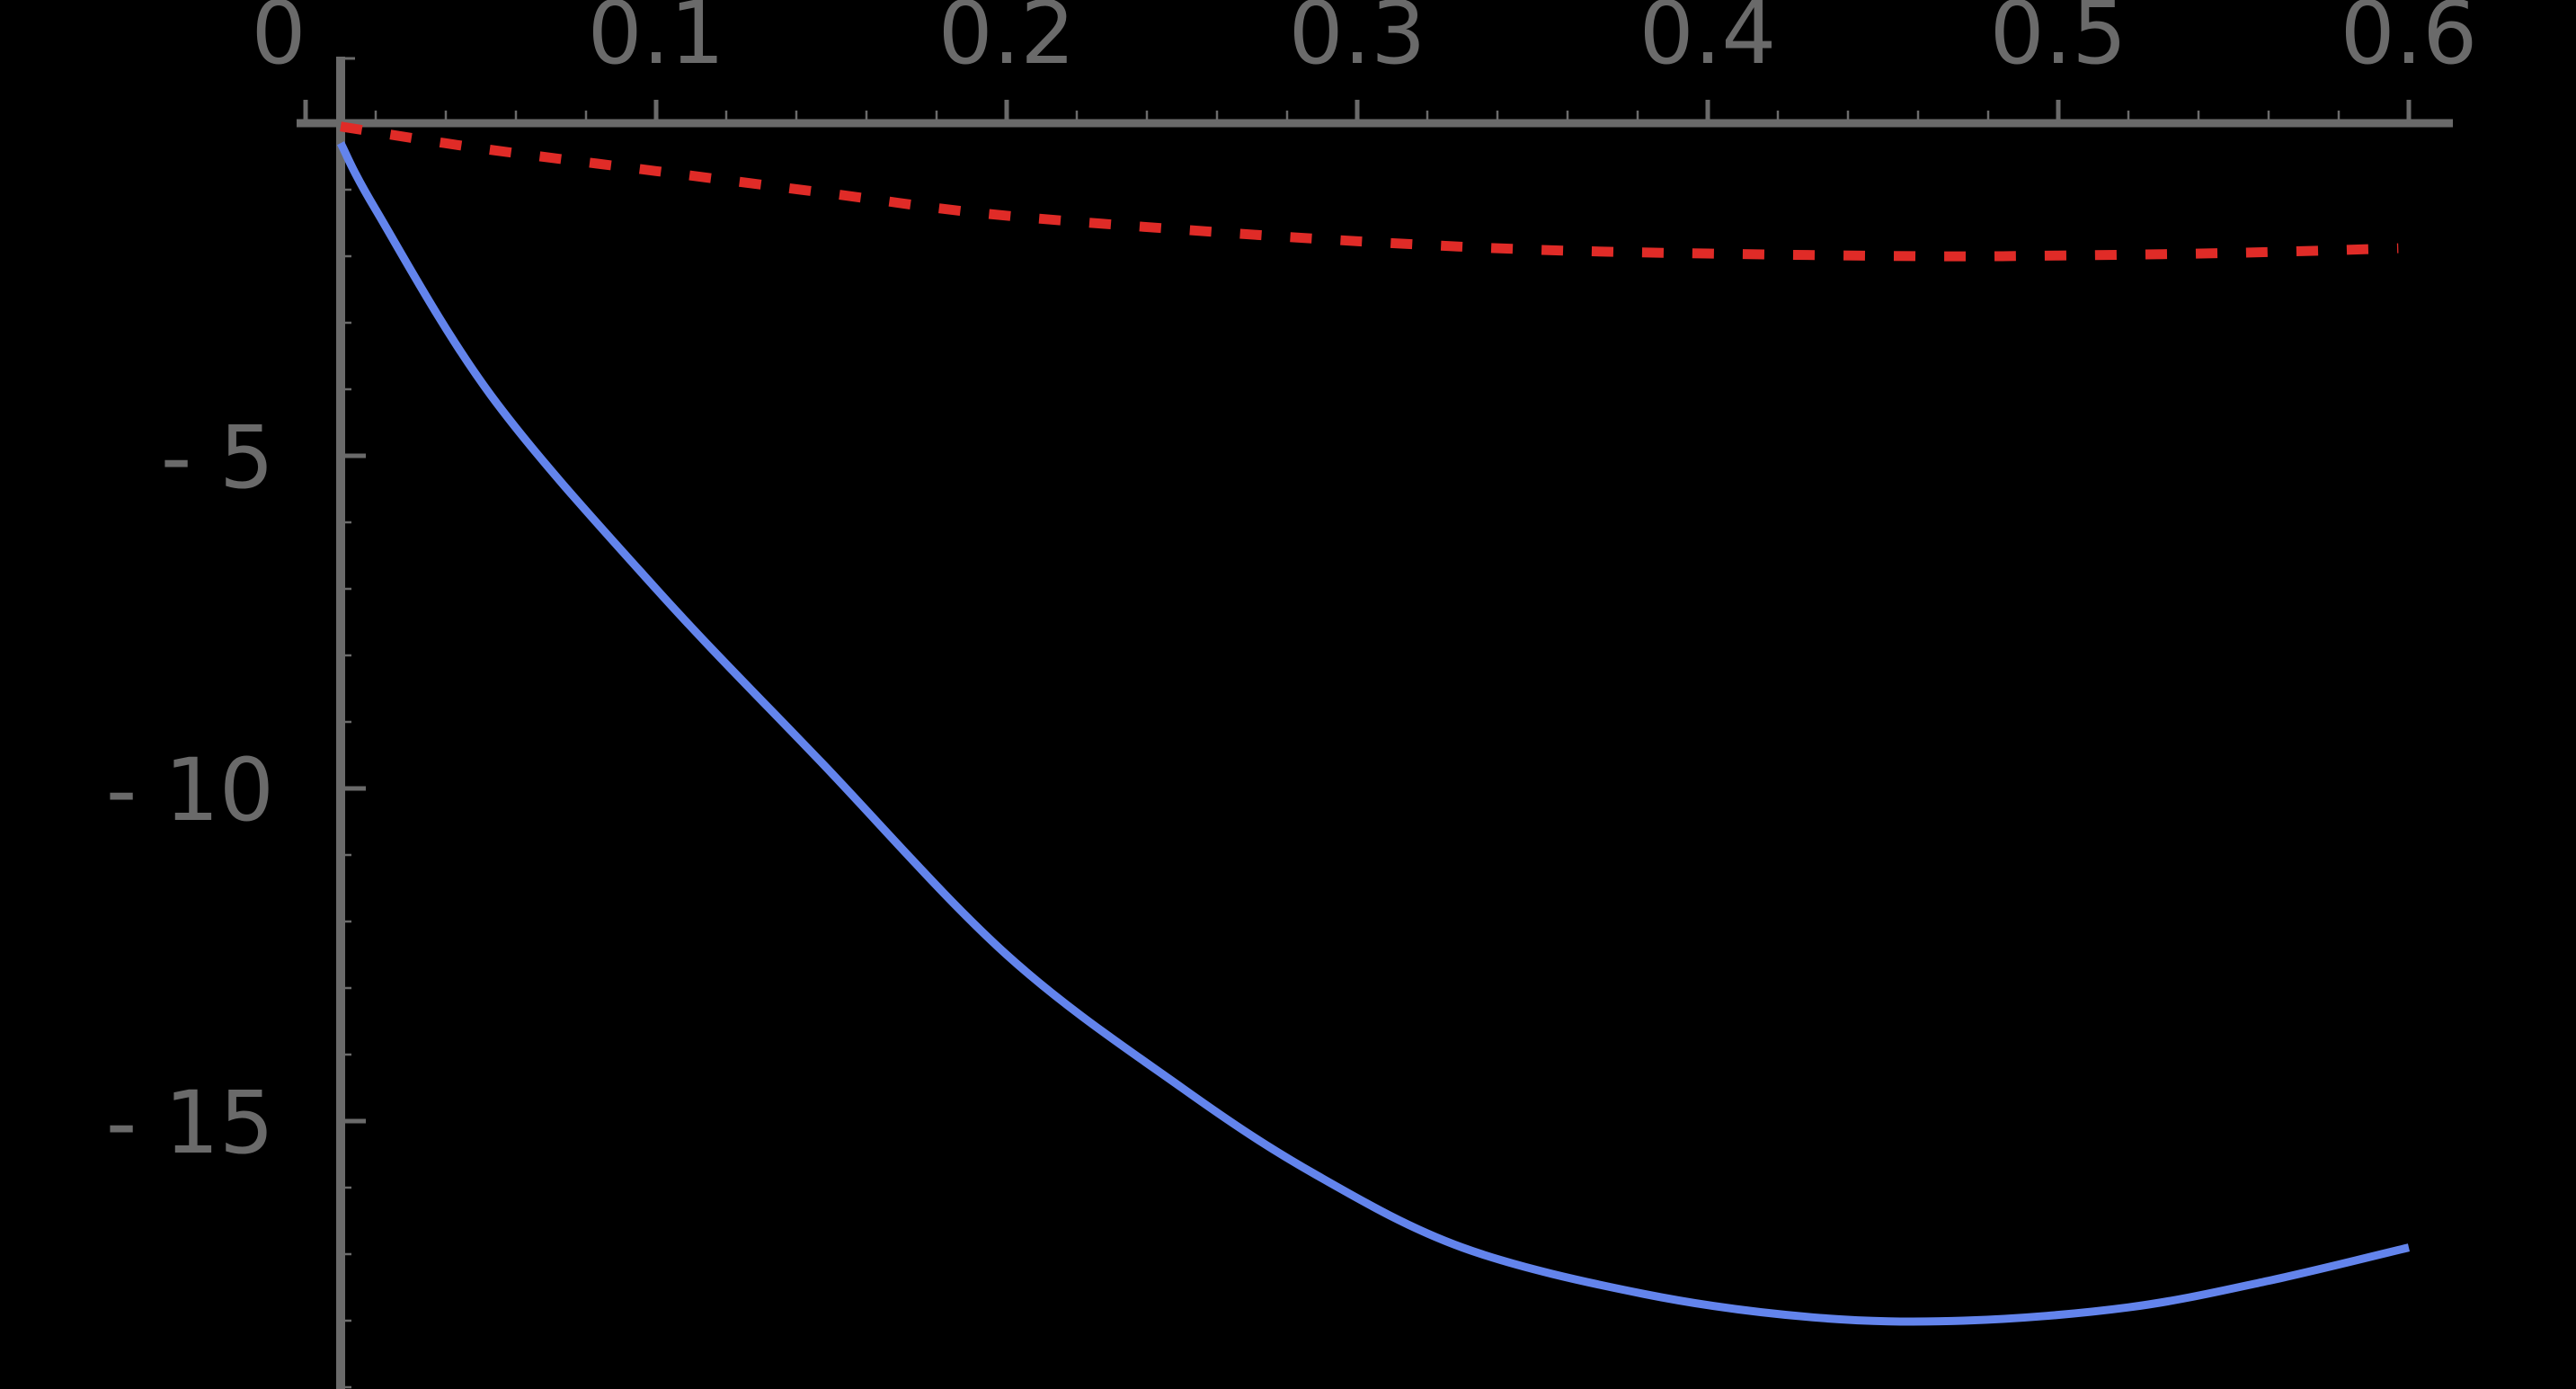  Describe the element at coordinates (1375, 114) in the screenshot. I see `x-axis` at that location.